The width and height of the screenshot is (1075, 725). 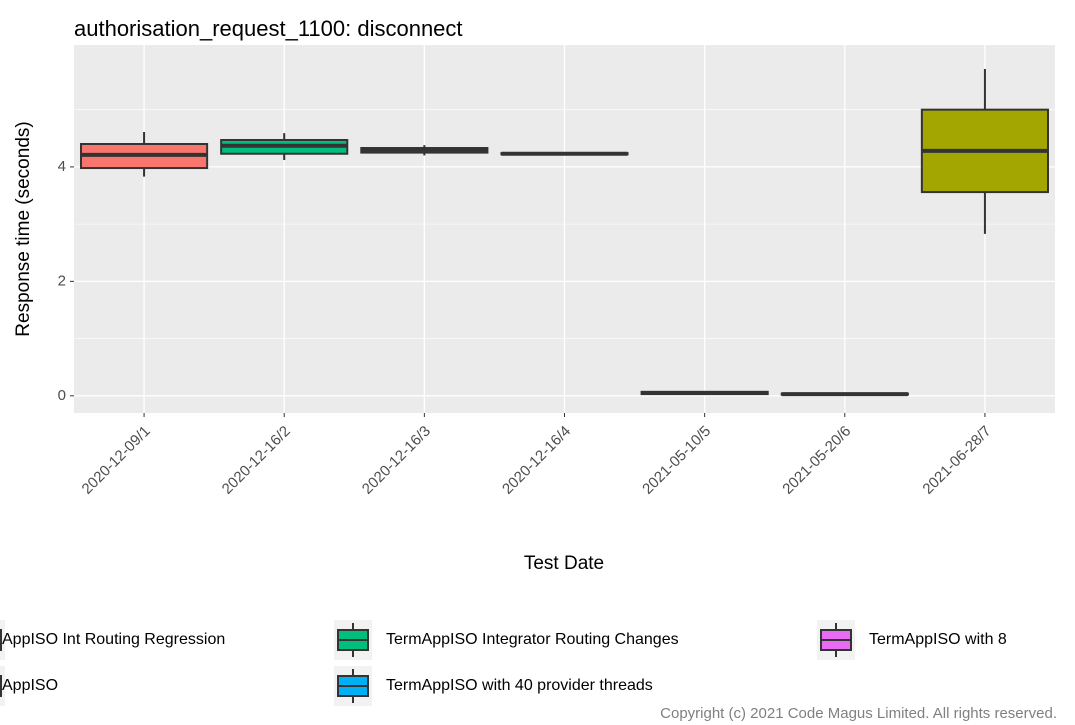 What do you see at coordinates (30, 685) in the screenshot?
I see `legend-label: AppISO` at bounding box center [30, 685].